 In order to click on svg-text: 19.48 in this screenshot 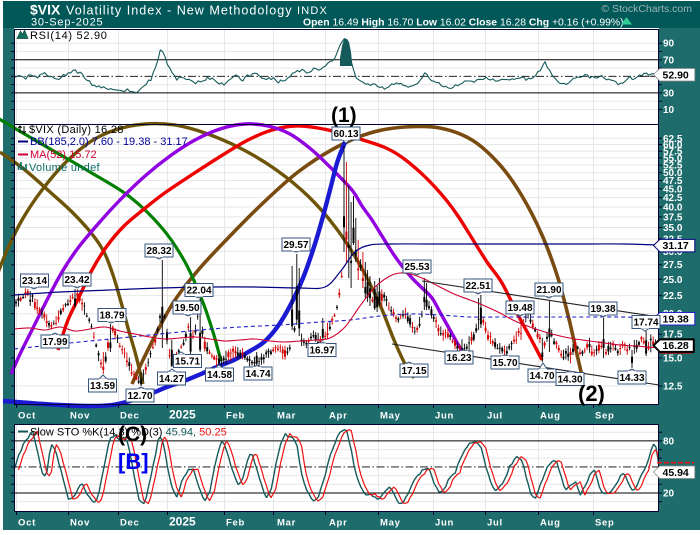, I will do `click(519, 308)`.